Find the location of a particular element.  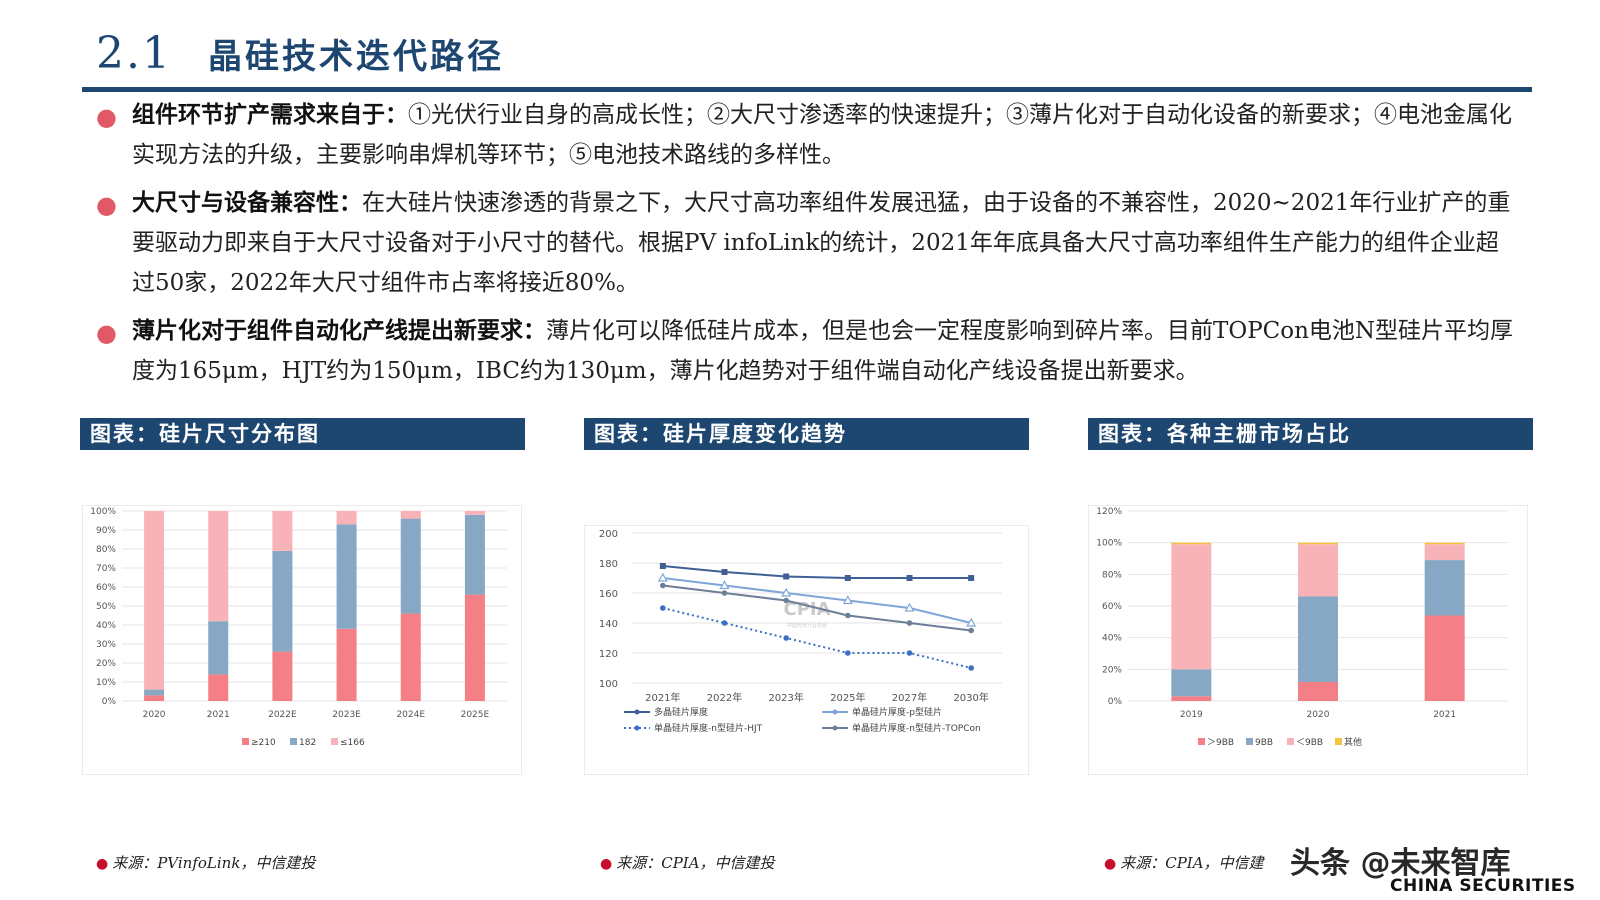

y-tick-label: 20% is located at coordinates (1112, 670).